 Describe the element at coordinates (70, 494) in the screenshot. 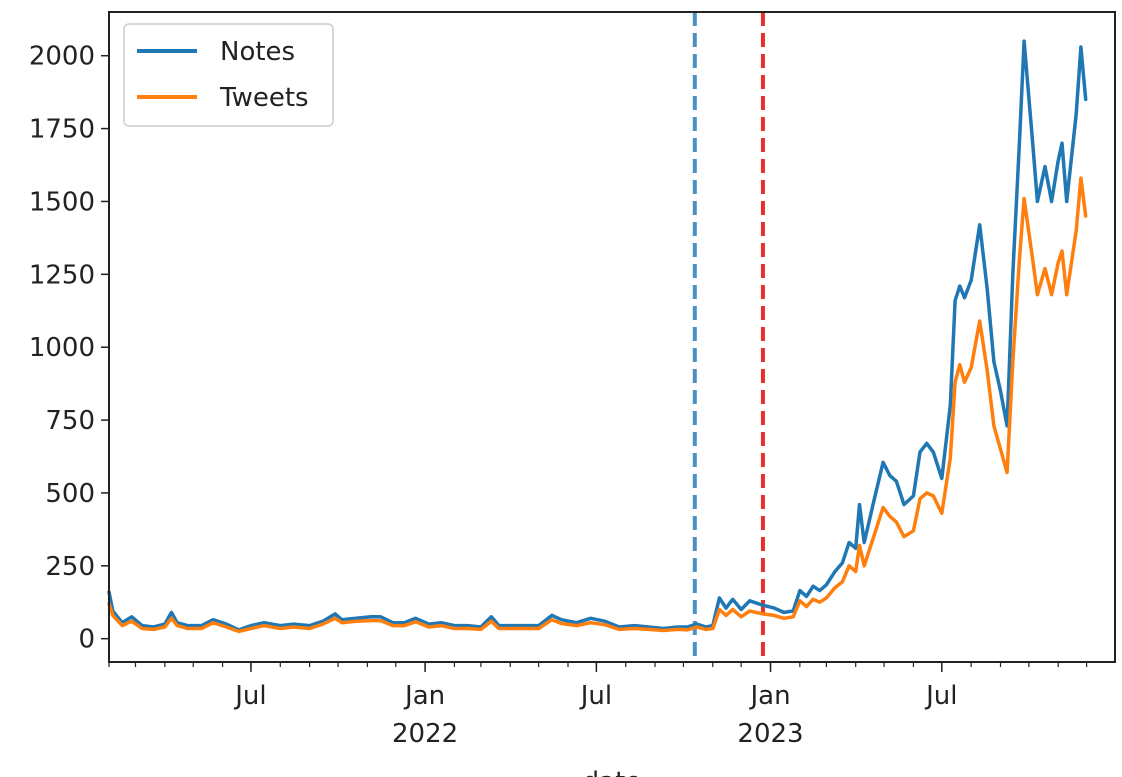

I see `y-tick-label: 500` at that location.